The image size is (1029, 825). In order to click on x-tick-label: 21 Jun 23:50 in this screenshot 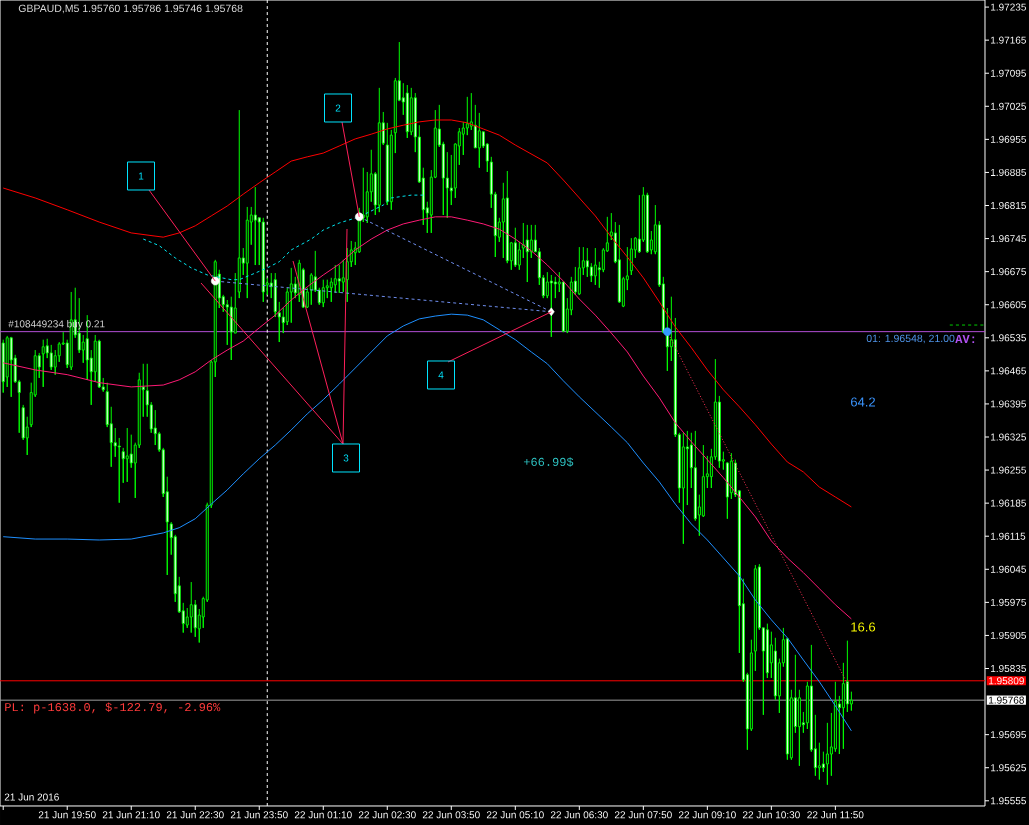, I will do `click(259, 815)`.